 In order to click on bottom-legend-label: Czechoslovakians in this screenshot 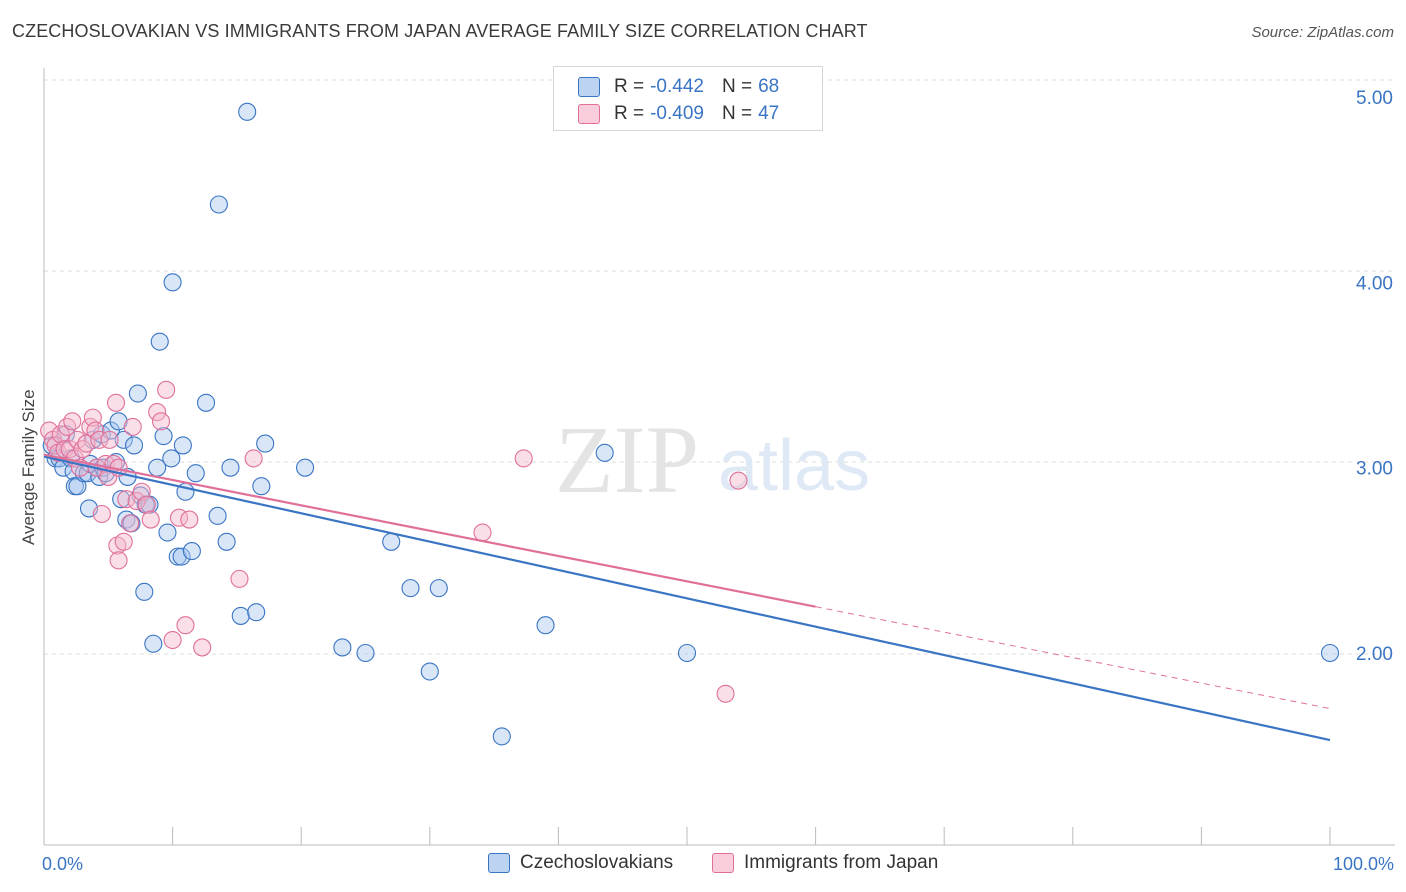, I will do `click(597, 862)`.